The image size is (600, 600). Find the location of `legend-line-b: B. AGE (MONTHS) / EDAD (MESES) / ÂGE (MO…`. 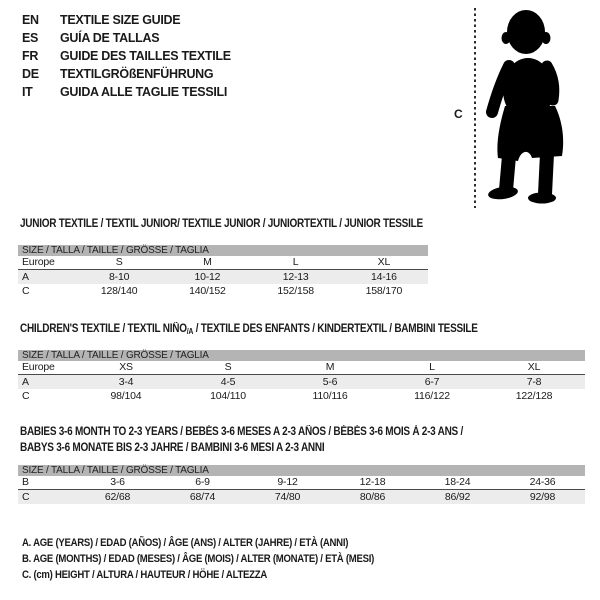

legend-line-b: B. AGE (MONTHS) / EDAD (MESES) / ÂGE (MO… is located at coordinates (198, 559).